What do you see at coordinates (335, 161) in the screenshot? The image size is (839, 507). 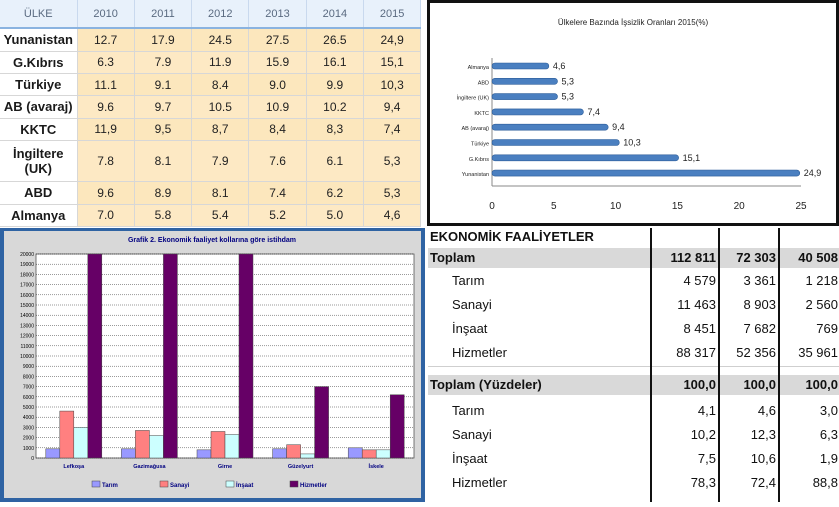 I see `value-cell: 6.1` at bounding box center [335, 161].